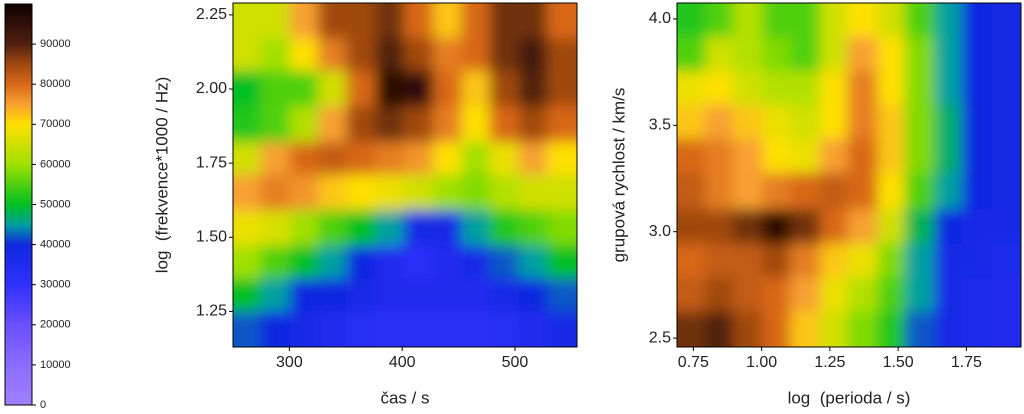  Describe the element at coordinates (618, 175) in the screenshot. I see `y-axis-label: grupová rychlost / km/s` at that location.